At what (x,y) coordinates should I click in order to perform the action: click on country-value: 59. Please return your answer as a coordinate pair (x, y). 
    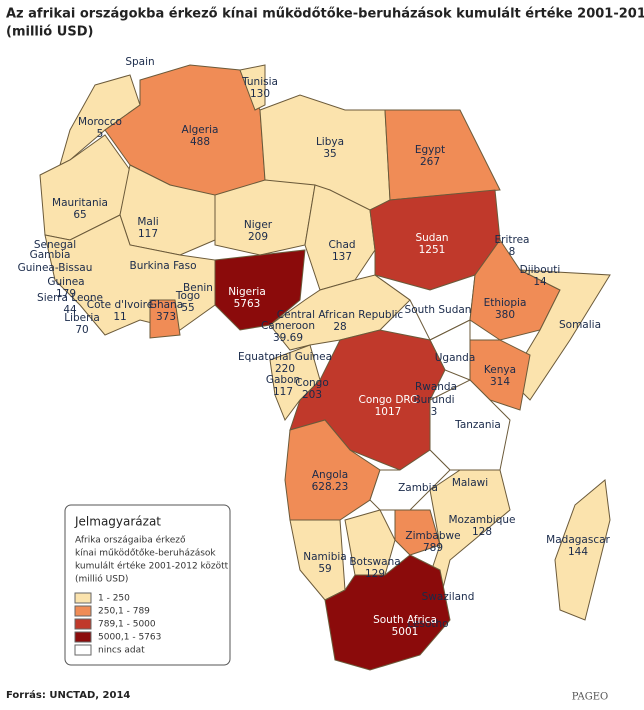
    Looking at the image, I should click on (324, 569).